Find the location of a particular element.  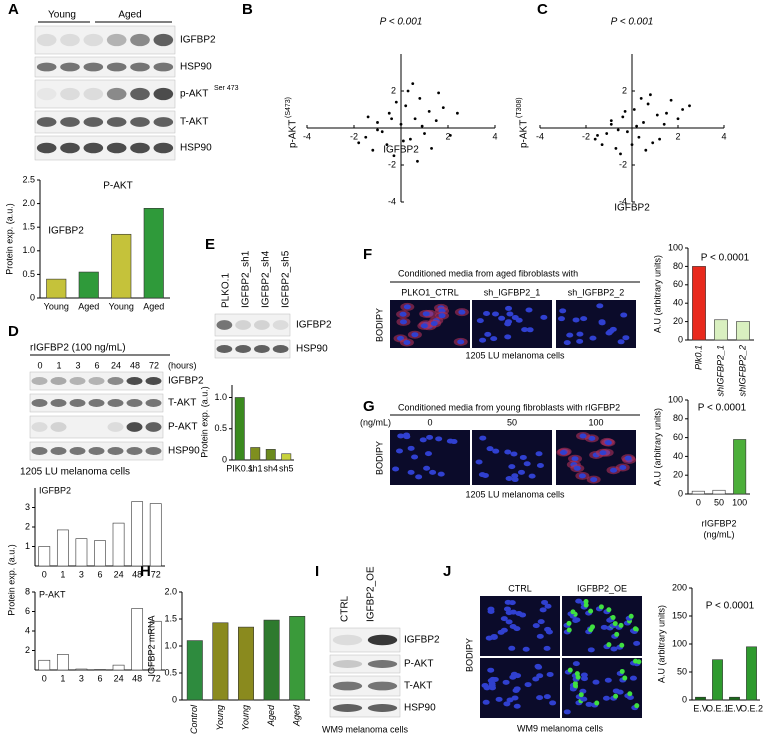

x-tick-label: 2 is located at coordinates (447, 136).